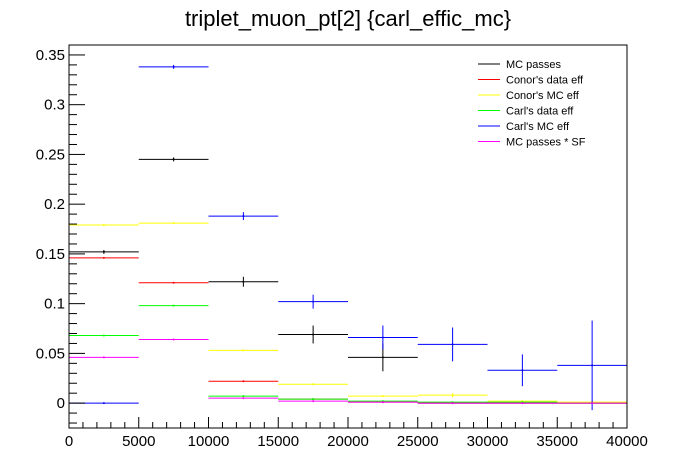 The width and height of the screenshot is (696, 472). What do you see at coordinates (418, 441) in the screenshot?
I see `x-tick-label: 25000` at bounding box center [418, 441].